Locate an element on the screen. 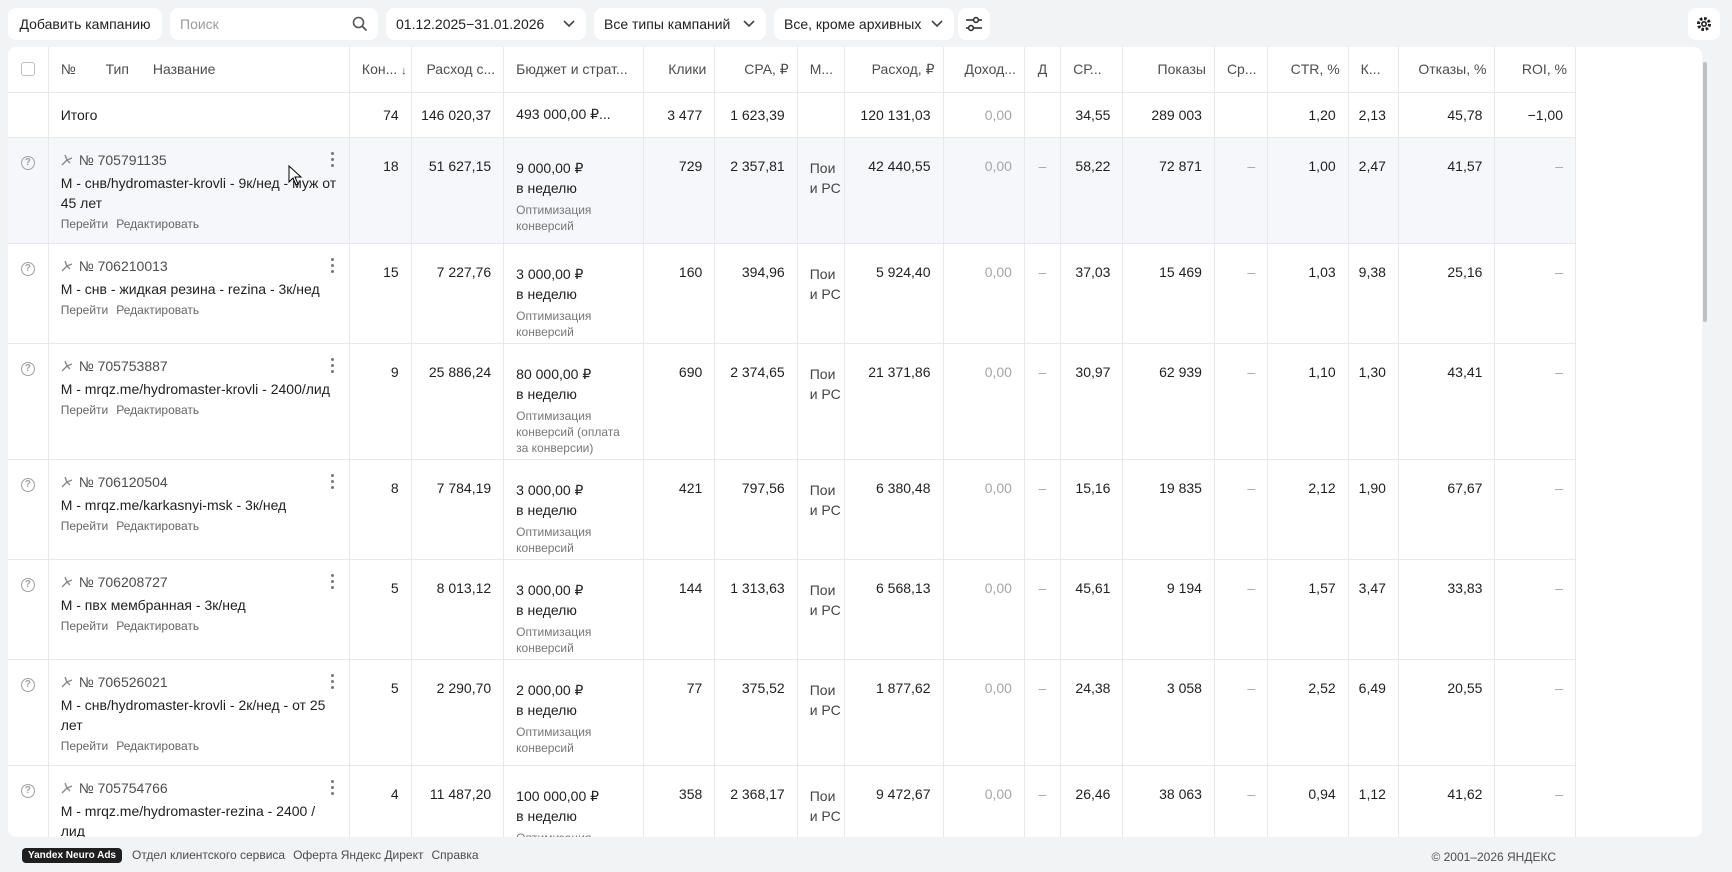 Image resolution: width=1732 pixels, height=872 pixels. select-all-checkbox is located at coordinates (27, 69).